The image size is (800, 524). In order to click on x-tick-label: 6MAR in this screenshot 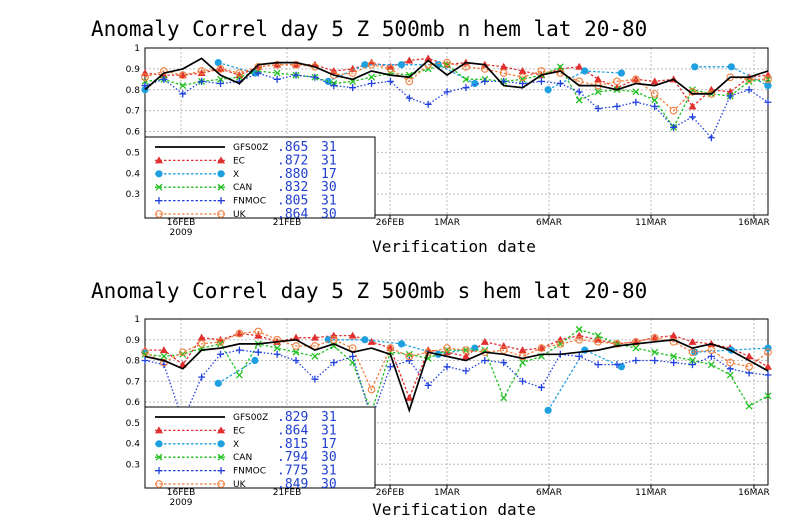, I will do `click(549, 223)`.